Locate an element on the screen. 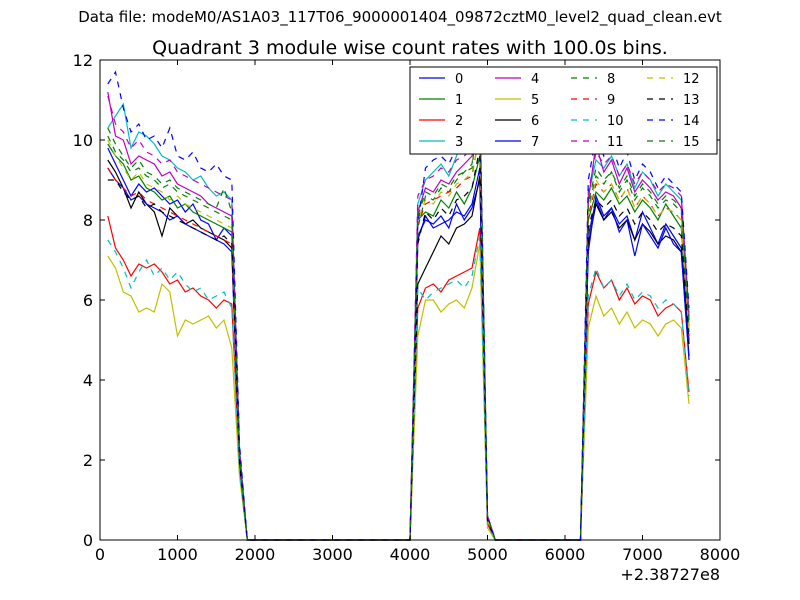 Image resolution: width=800 pixels, height=600 pixels. x-tick-label: 4000 is located at coordinates (410, 554).